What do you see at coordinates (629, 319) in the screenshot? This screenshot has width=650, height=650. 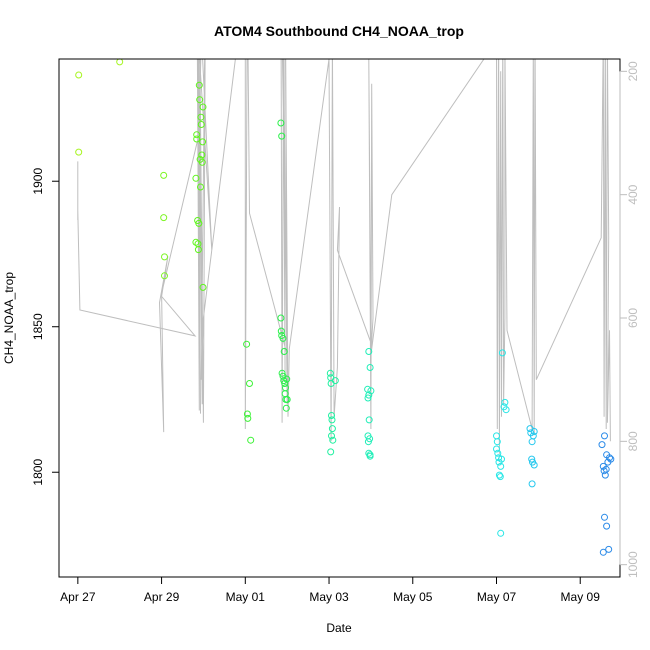 I see `right-axis: 200 400 600 800 1000` at bounding box center [629, 319].